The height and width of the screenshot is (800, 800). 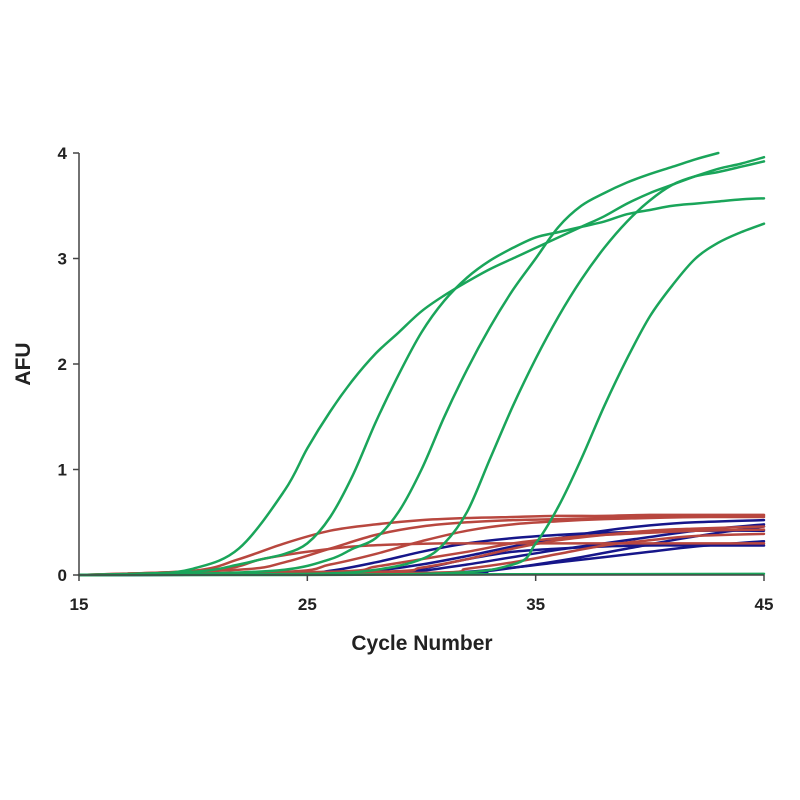 I want to click on x-tick-label: 35, so click(x=535, y=604).